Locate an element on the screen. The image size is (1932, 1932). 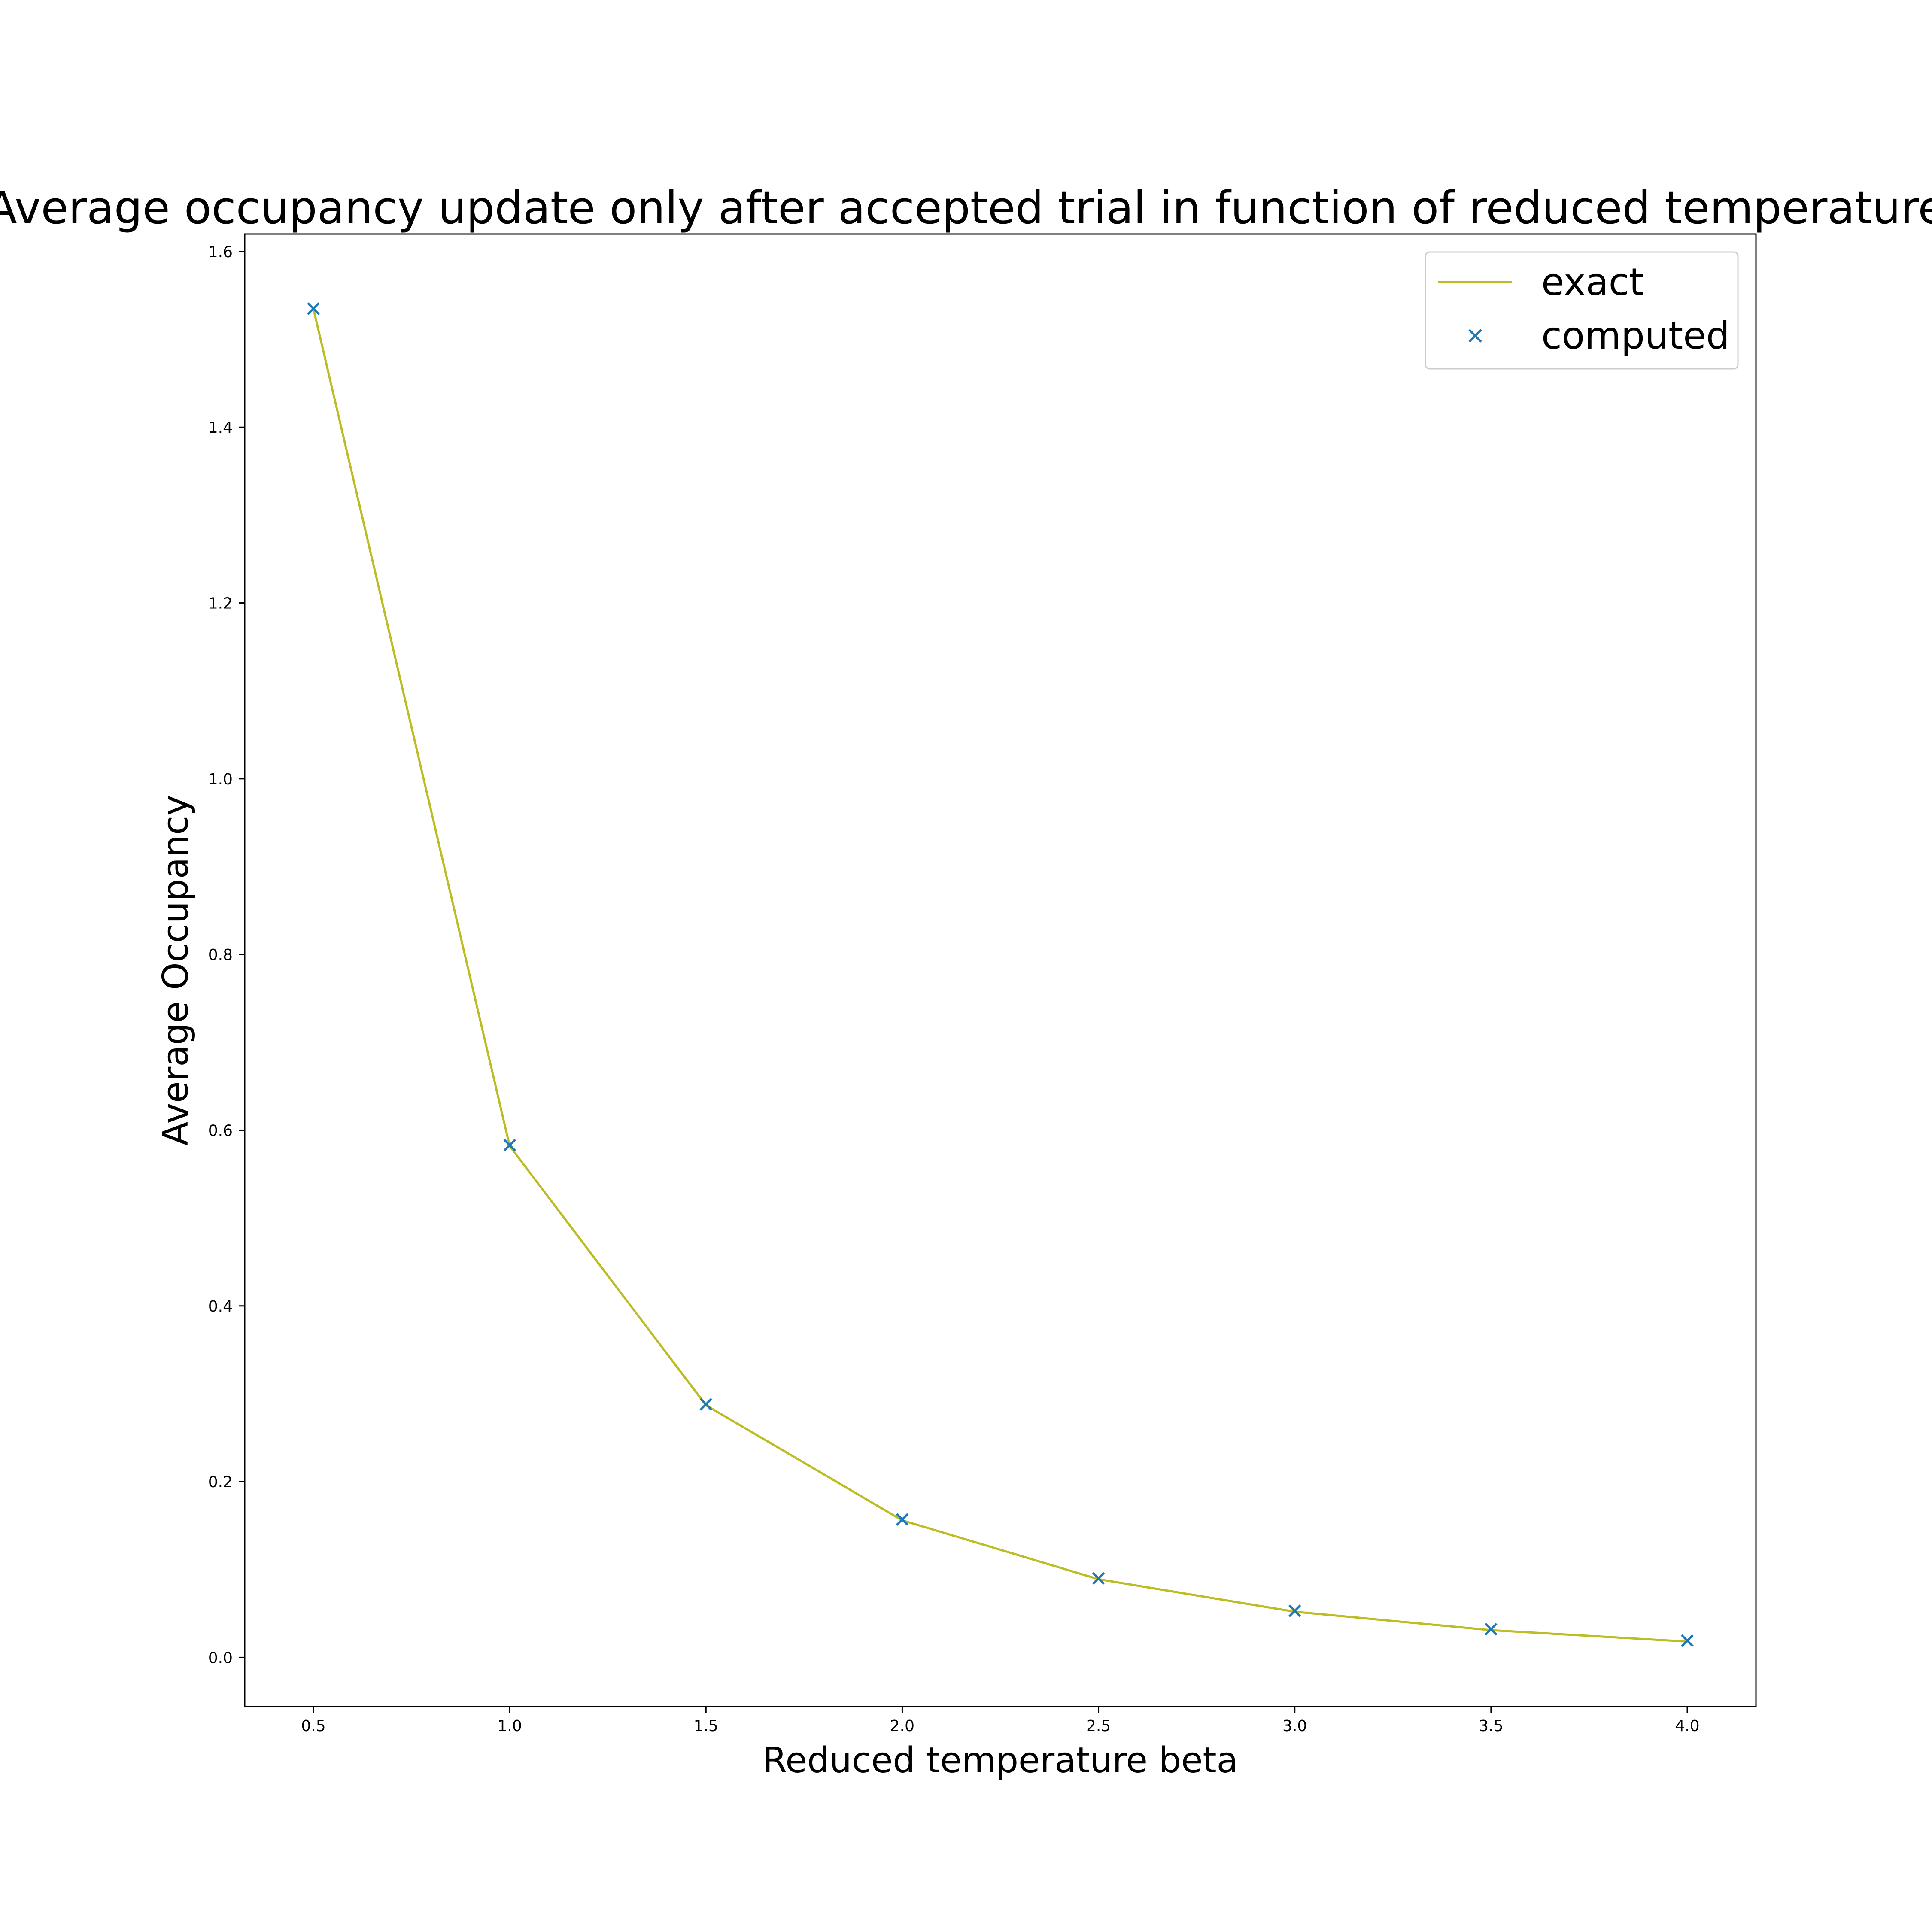
x-tick-label: 1.0 is located at coordinates (510, 1726).